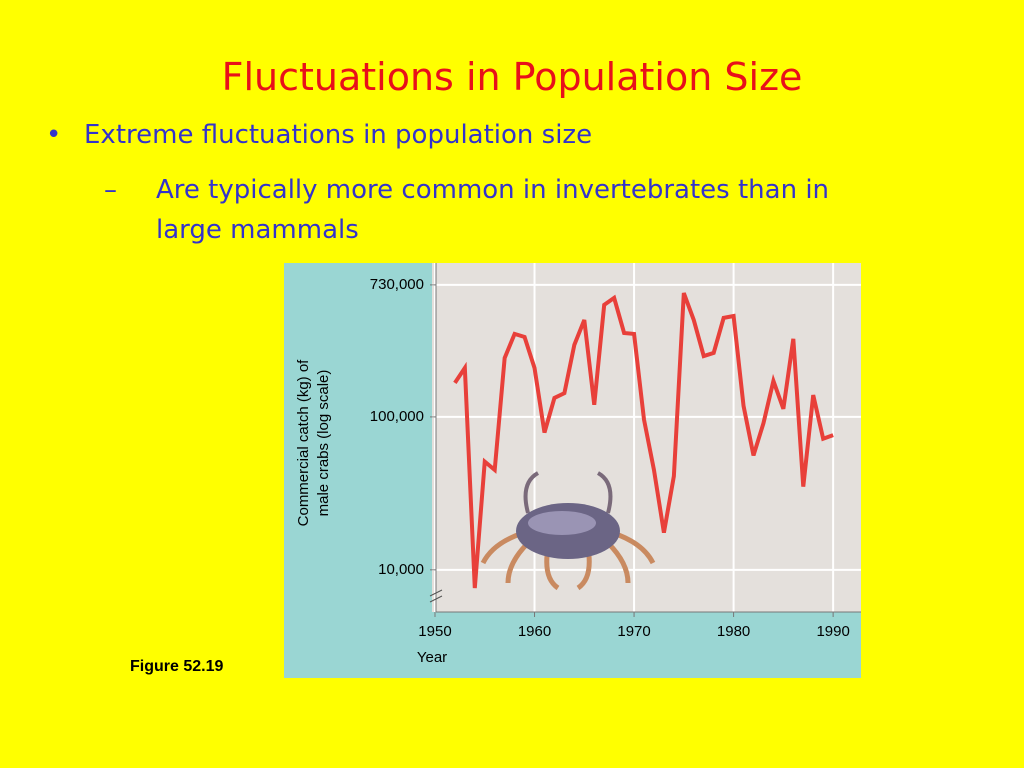 This screenshot has height=768, width=1024. I want to click on slide-title: Fluctuations in Population Size, so click(512, 77).